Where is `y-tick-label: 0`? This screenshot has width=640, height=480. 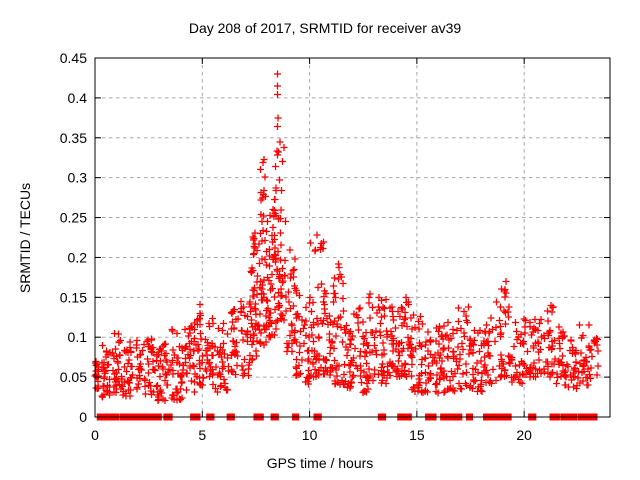 y-tick-label: 0 is located at coordinates (83, 417).